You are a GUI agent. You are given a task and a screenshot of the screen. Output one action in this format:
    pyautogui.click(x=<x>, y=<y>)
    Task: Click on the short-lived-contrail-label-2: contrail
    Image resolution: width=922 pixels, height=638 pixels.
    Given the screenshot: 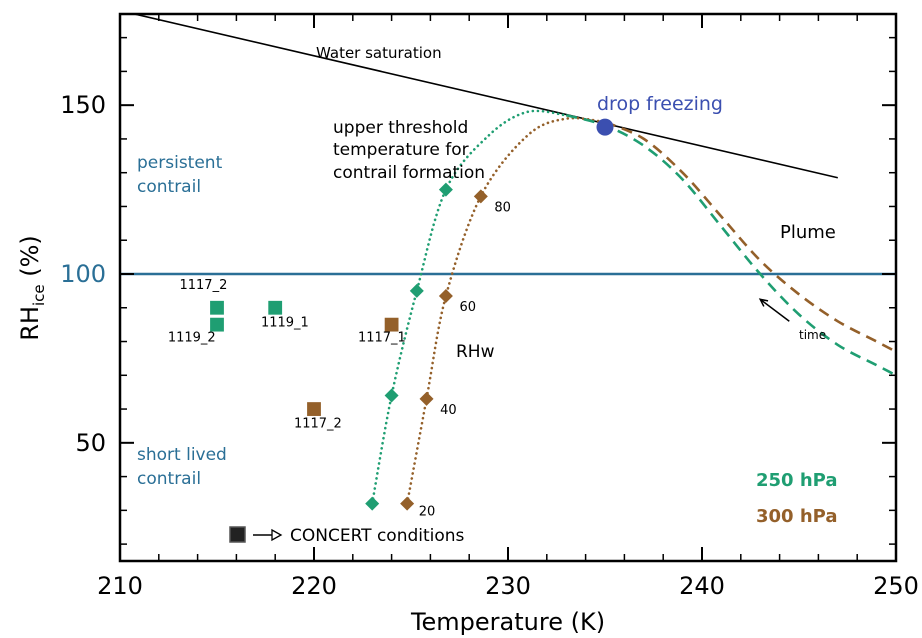 What is the action you would take?
    pyautogui.click(x=169, y=479)
    